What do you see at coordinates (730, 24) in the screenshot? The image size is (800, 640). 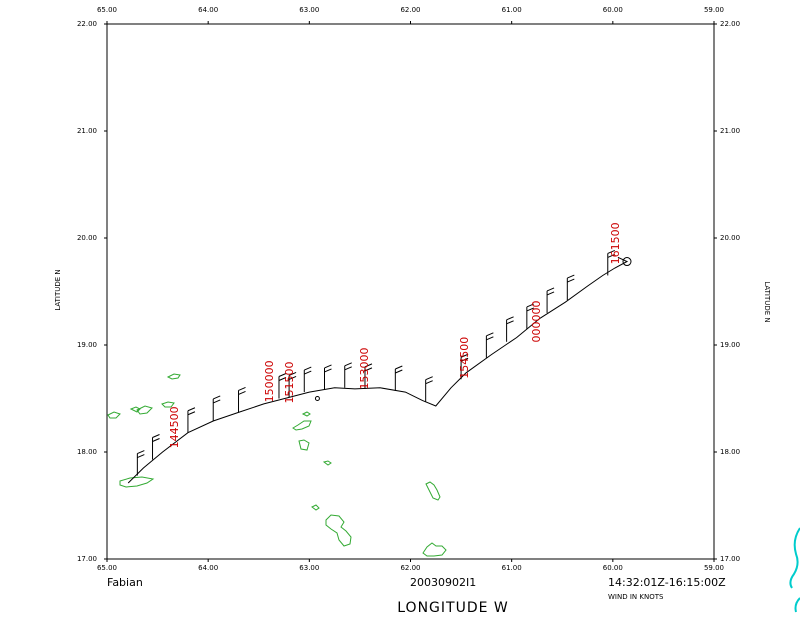 I see `y-tick-label-right: 22.00` at bounding box center [730, 24].